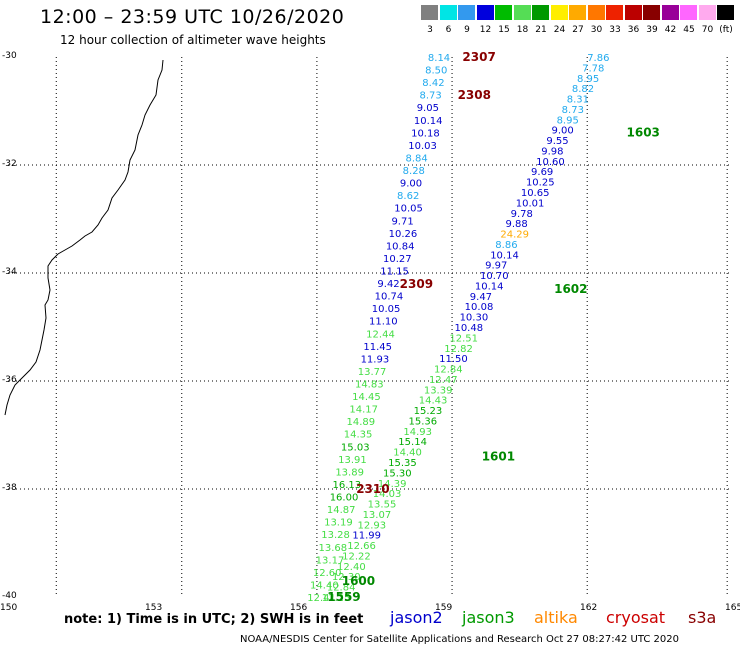 This screenshot has width=740, height=650. What do you see at coordinates (589, 608) in the screenshot?
I see `longitude-label: 162` at bounding box center [589, 608].